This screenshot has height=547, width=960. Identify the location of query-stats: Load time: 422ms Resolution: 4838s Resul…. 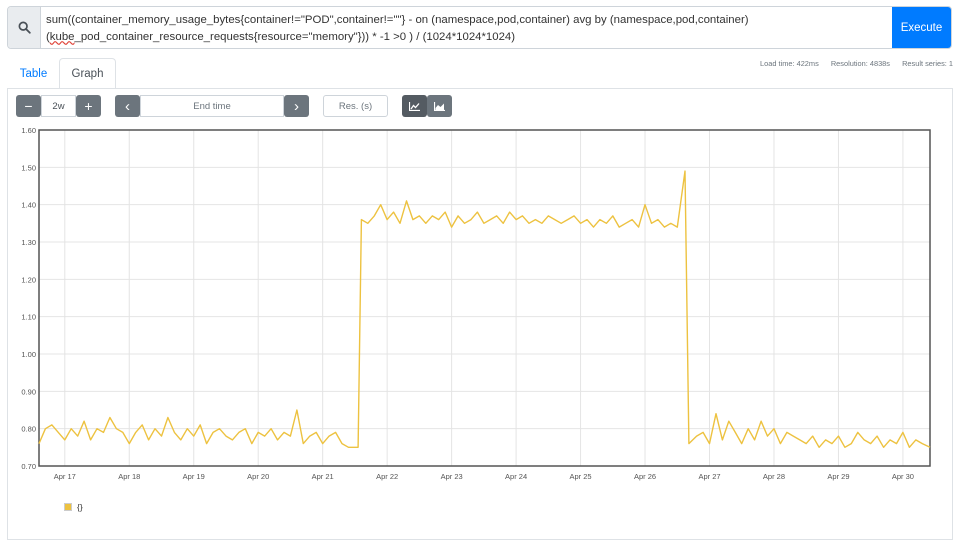
(851, 63).